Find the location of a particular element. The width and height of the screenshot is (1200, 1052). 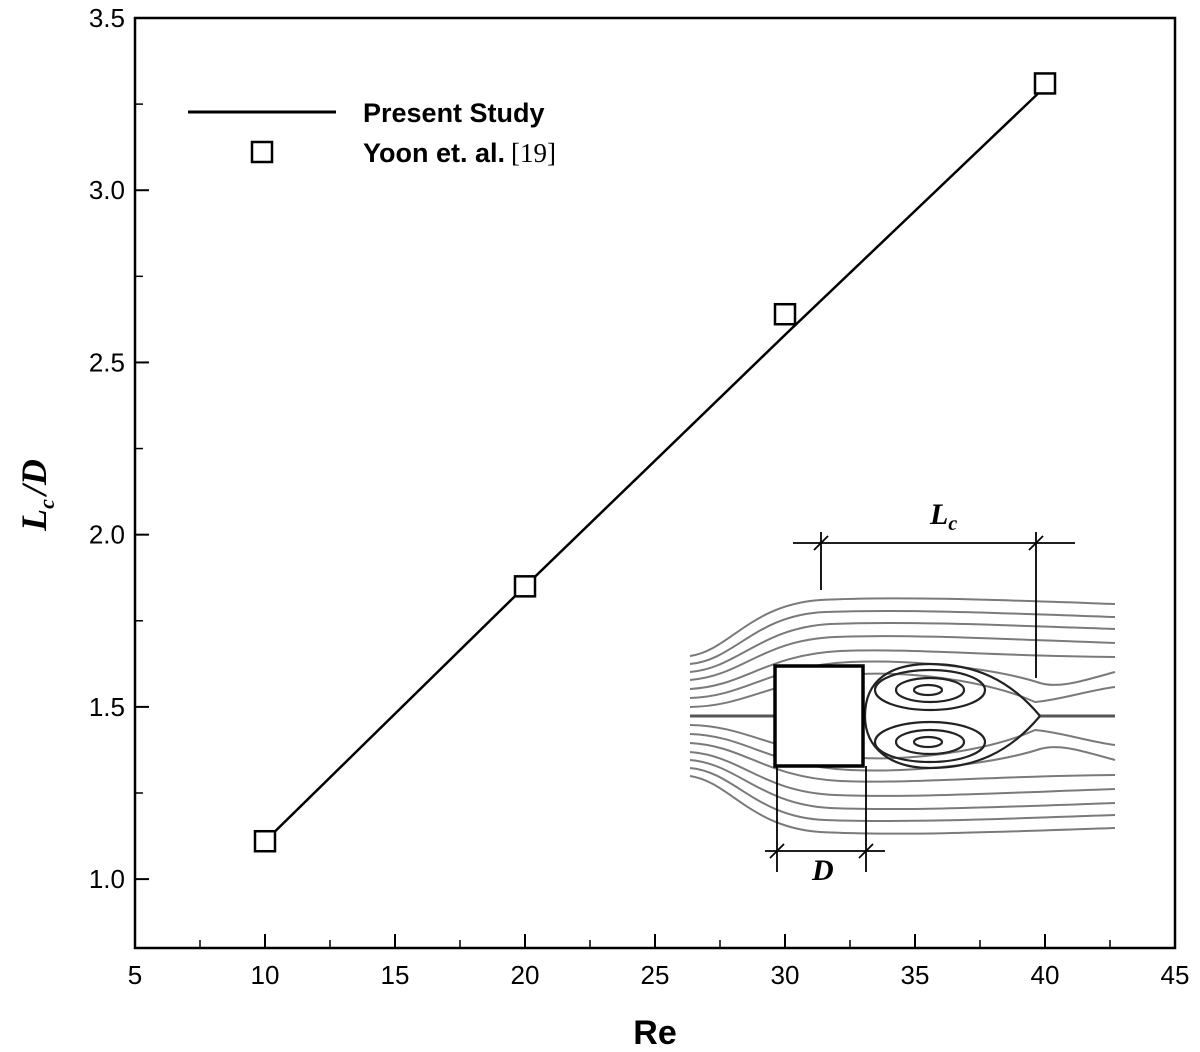

inset-label-length: Lc is located at coordinates (943, 516).